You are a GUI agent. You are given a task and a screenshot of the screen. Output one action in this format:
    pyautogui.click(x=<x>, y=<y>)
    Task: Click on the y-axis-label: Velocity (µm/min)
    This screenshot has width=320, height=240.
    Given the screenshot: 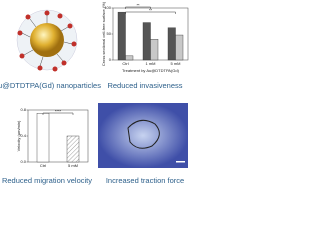 What is the action you would take?
    pyautogui.click(x=18, y=135)
    